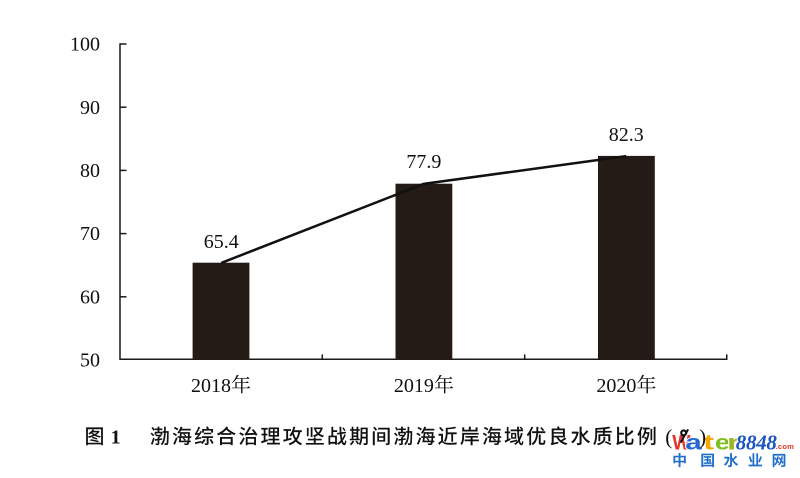  I want to click on svg-text: 50, so click(90, 361).